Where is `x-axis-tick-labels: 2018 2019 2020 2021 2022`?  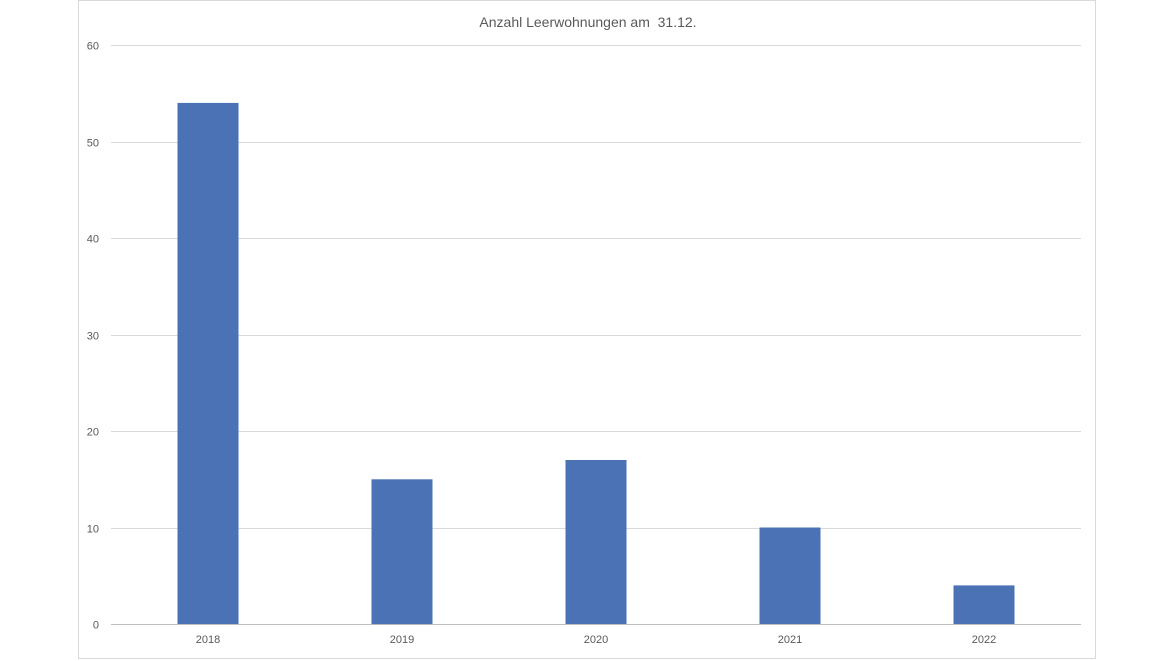 x-axis-tick-labels: 2018 2019 2020 2021 2022 is located at coordinates (596, 640).